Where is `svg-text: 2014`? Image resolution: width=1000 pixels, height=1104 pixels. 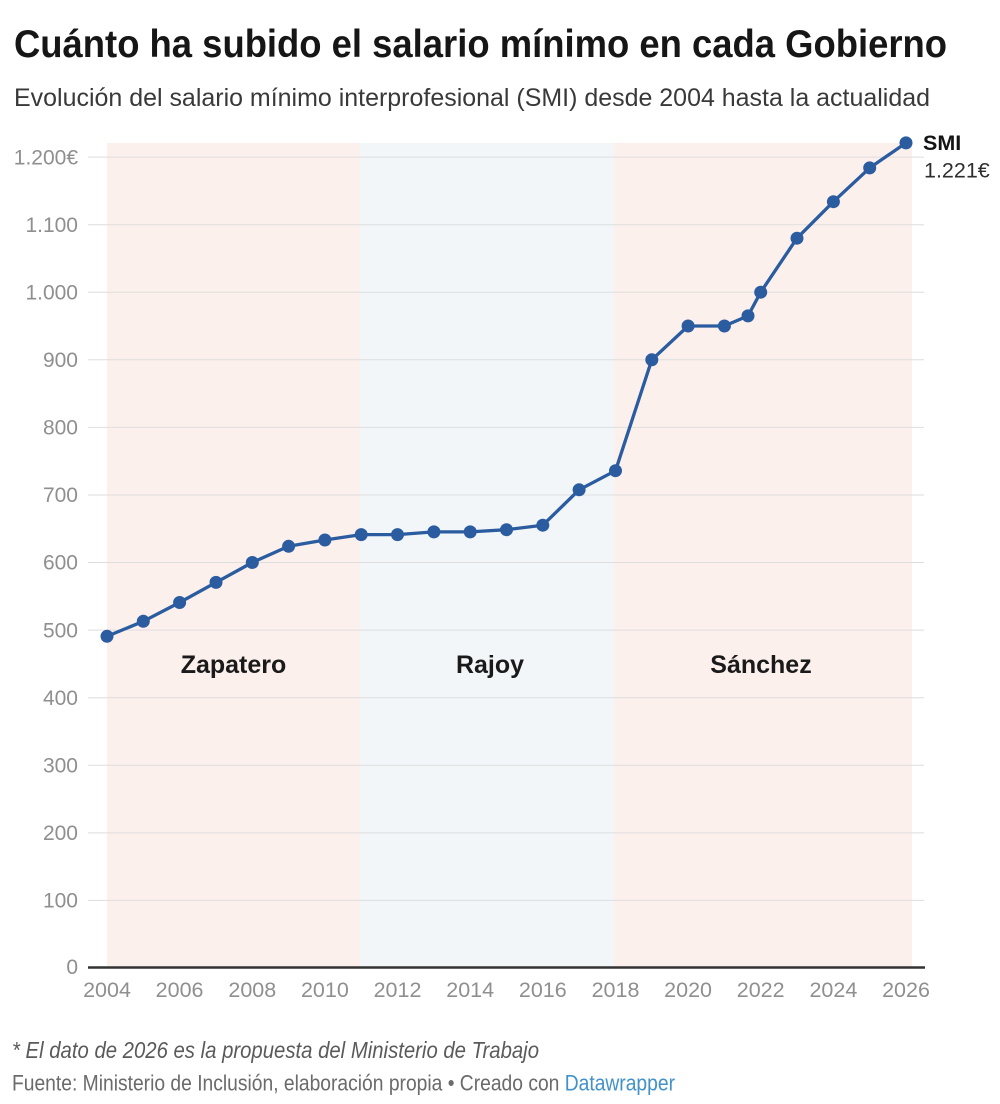 svg-text: 2014 is located at coordinates (470, 990).